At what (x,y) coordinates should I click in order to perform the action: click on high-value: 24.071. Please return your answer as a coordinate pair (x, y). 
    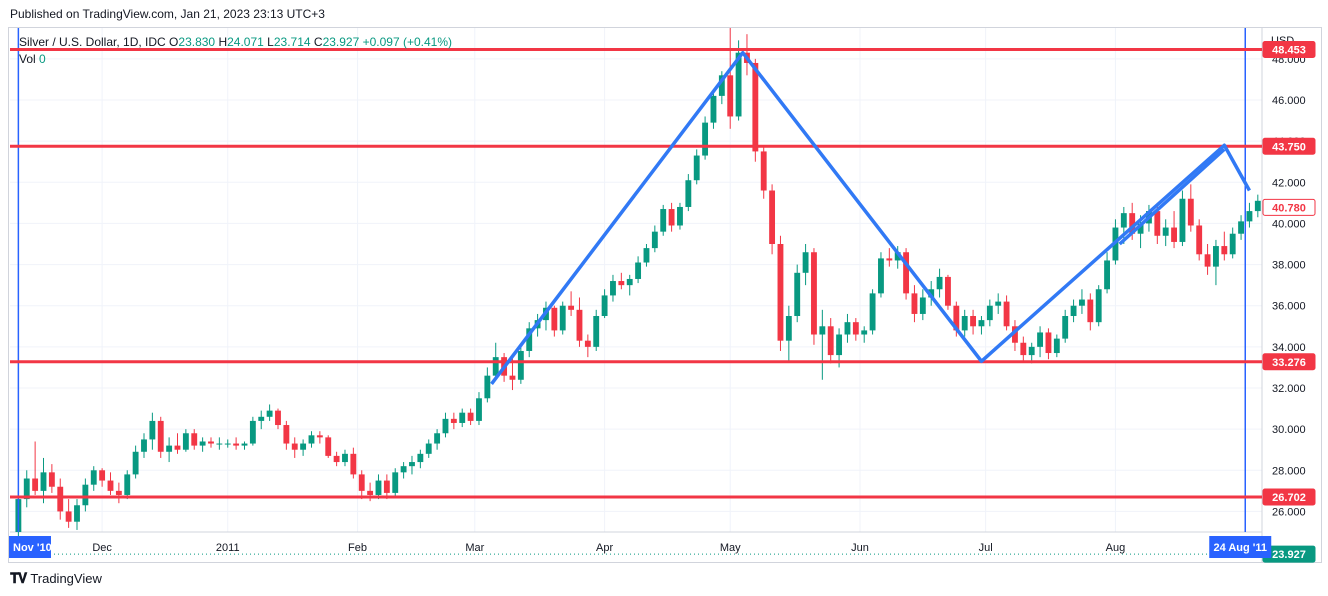
    Looking at the image, I should click on (245, 42).